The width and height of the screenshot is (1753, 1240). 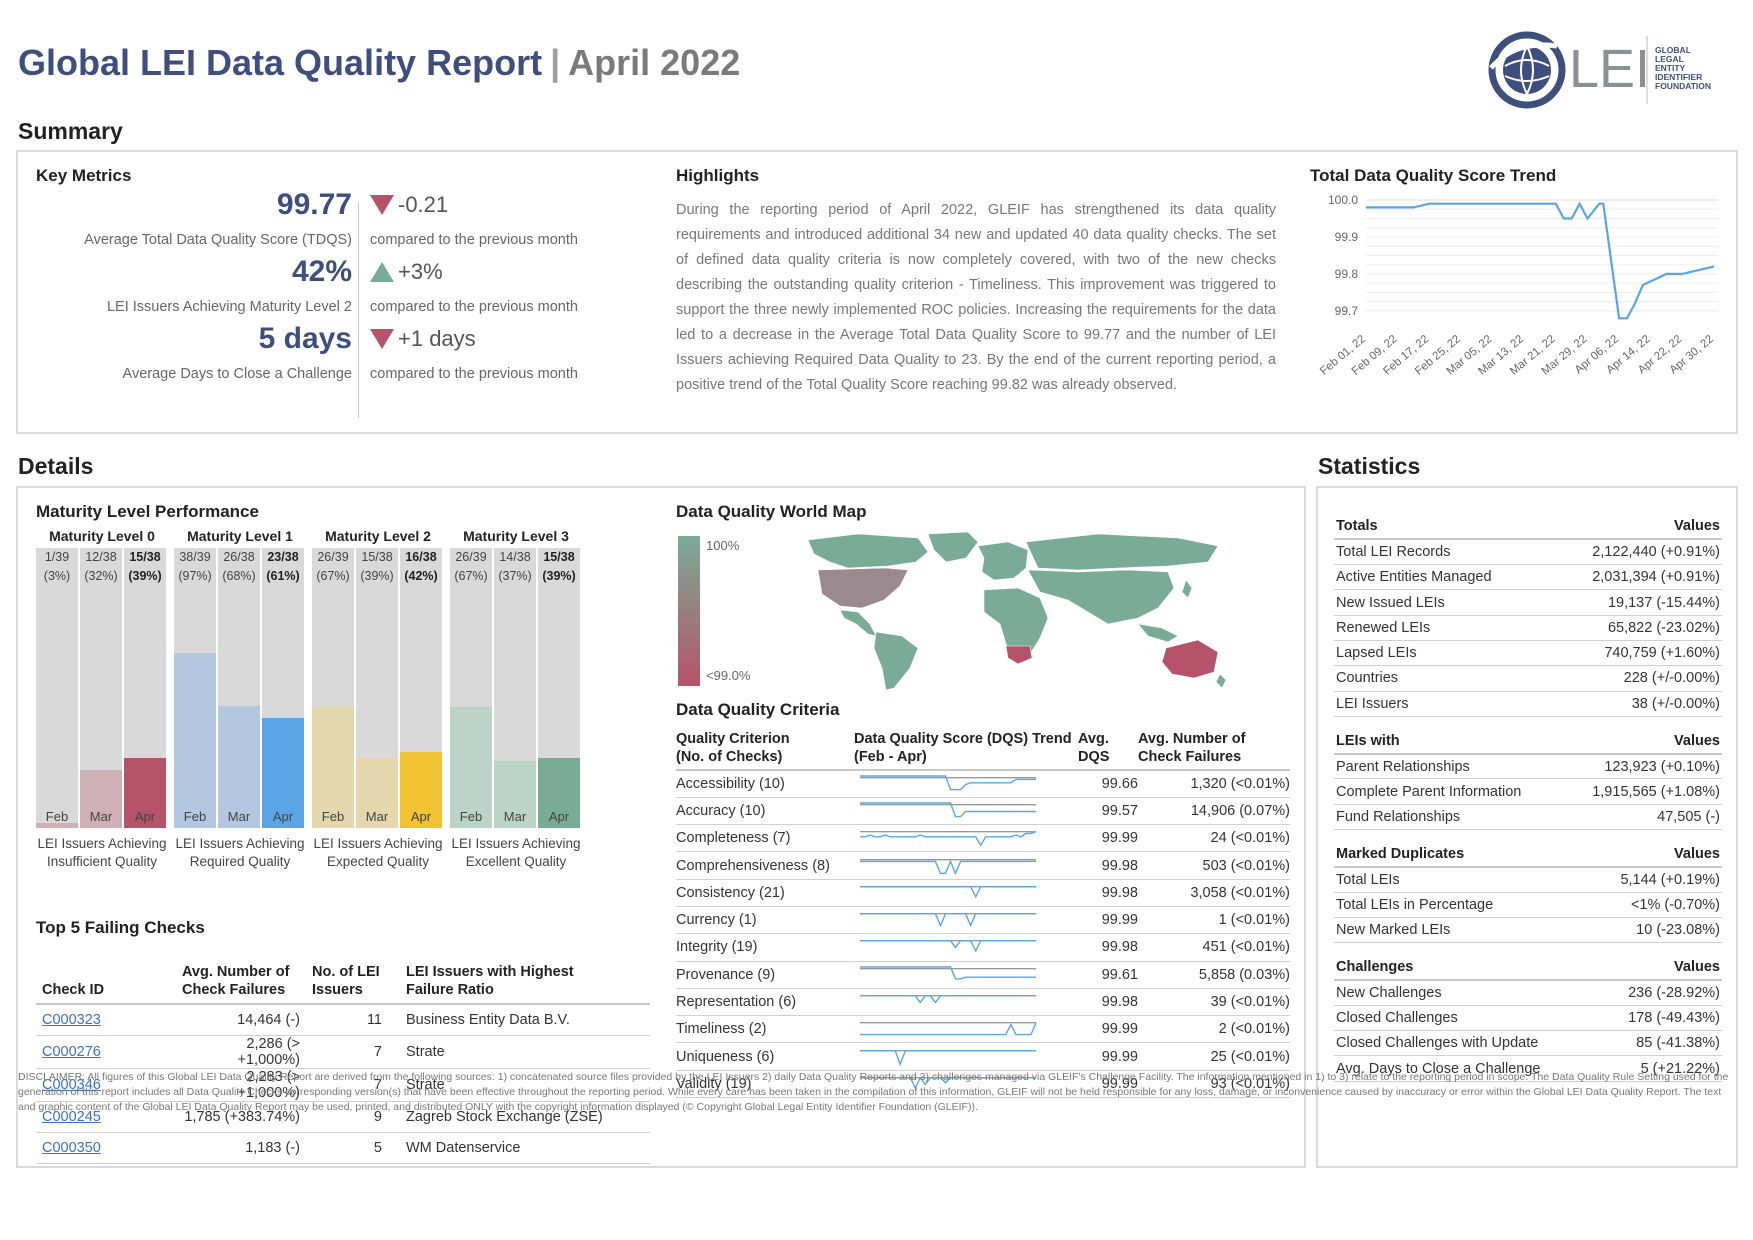 I want to click on maturity-bar-apr: 16/38 (42%) Apr, so click(x=421, y=688).